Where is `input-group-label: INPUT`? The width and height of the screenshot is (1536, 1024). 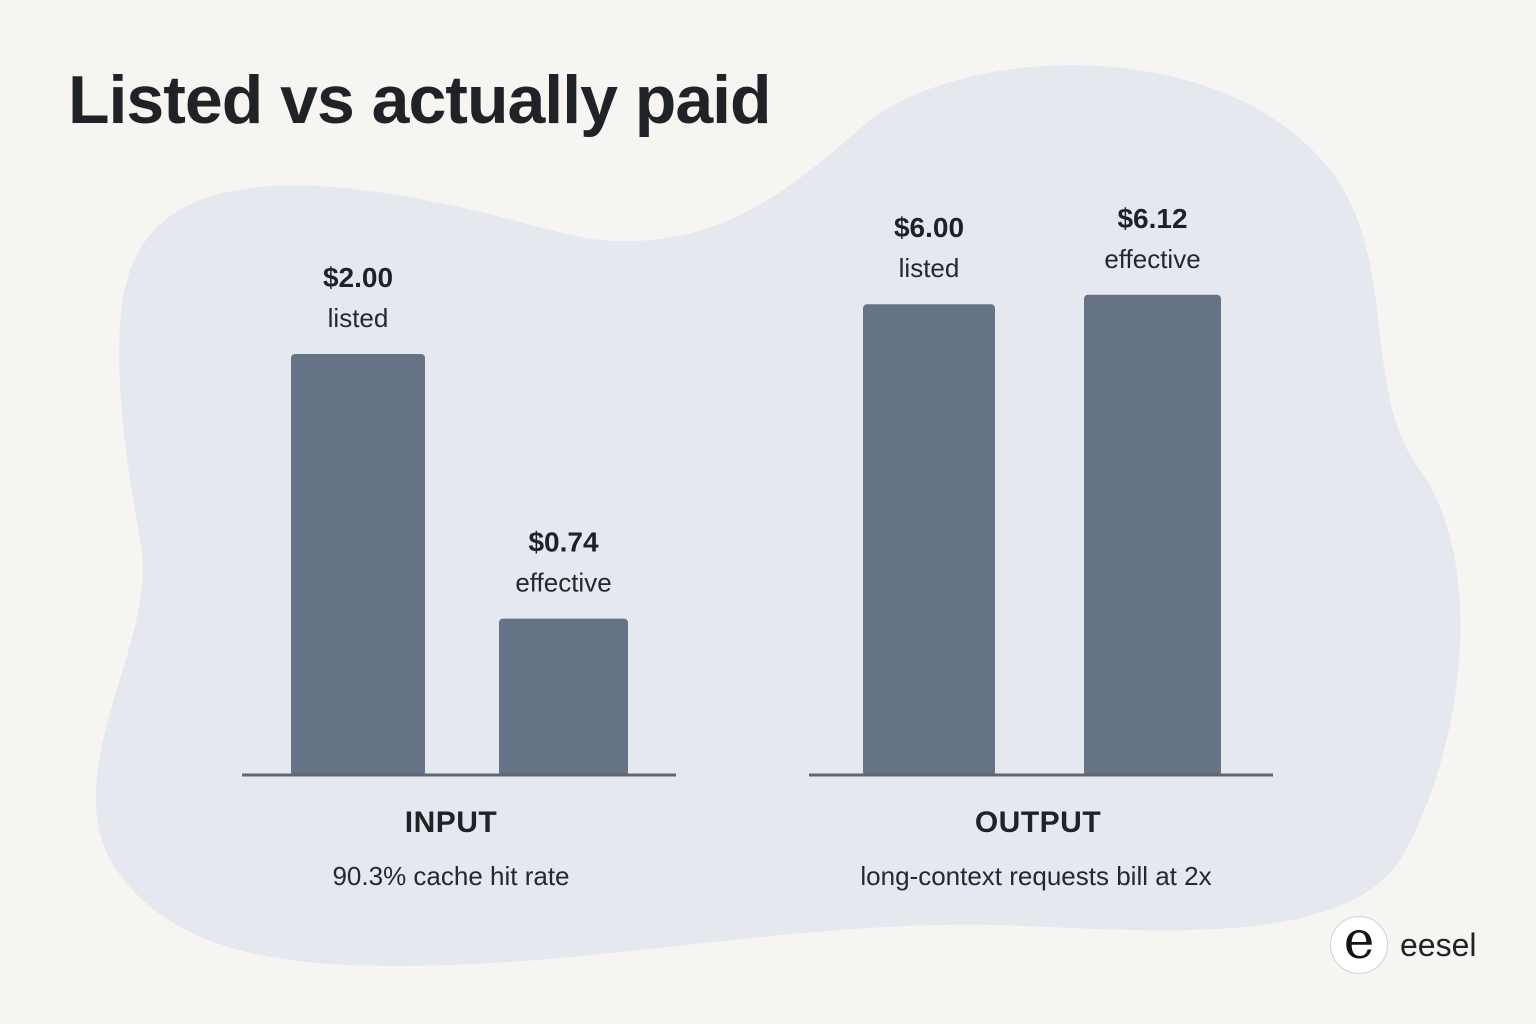
input-group-label: INPUT is located at coordinates (451, 822).